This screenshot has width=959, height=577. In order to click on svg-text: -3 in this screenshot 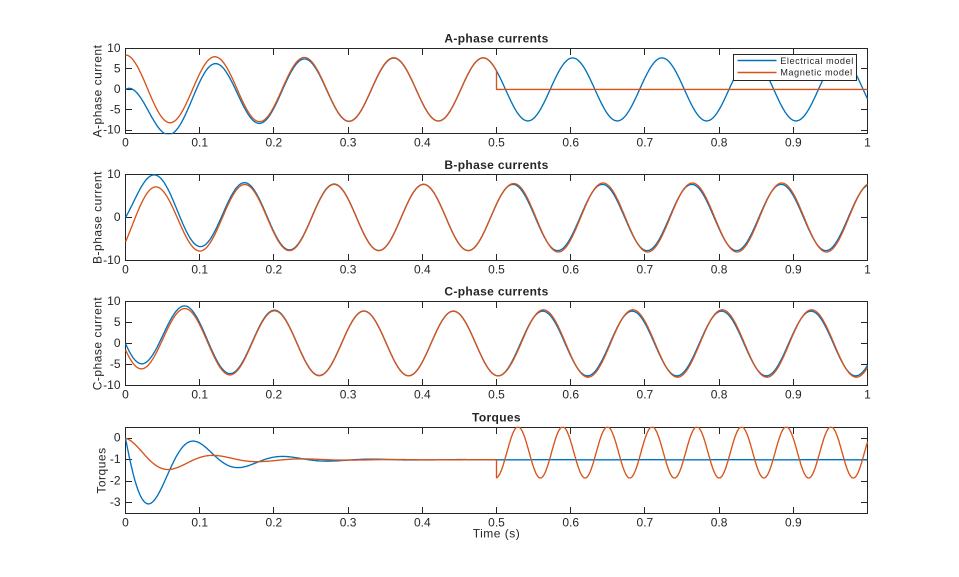, I will do `click(115, 502)`.